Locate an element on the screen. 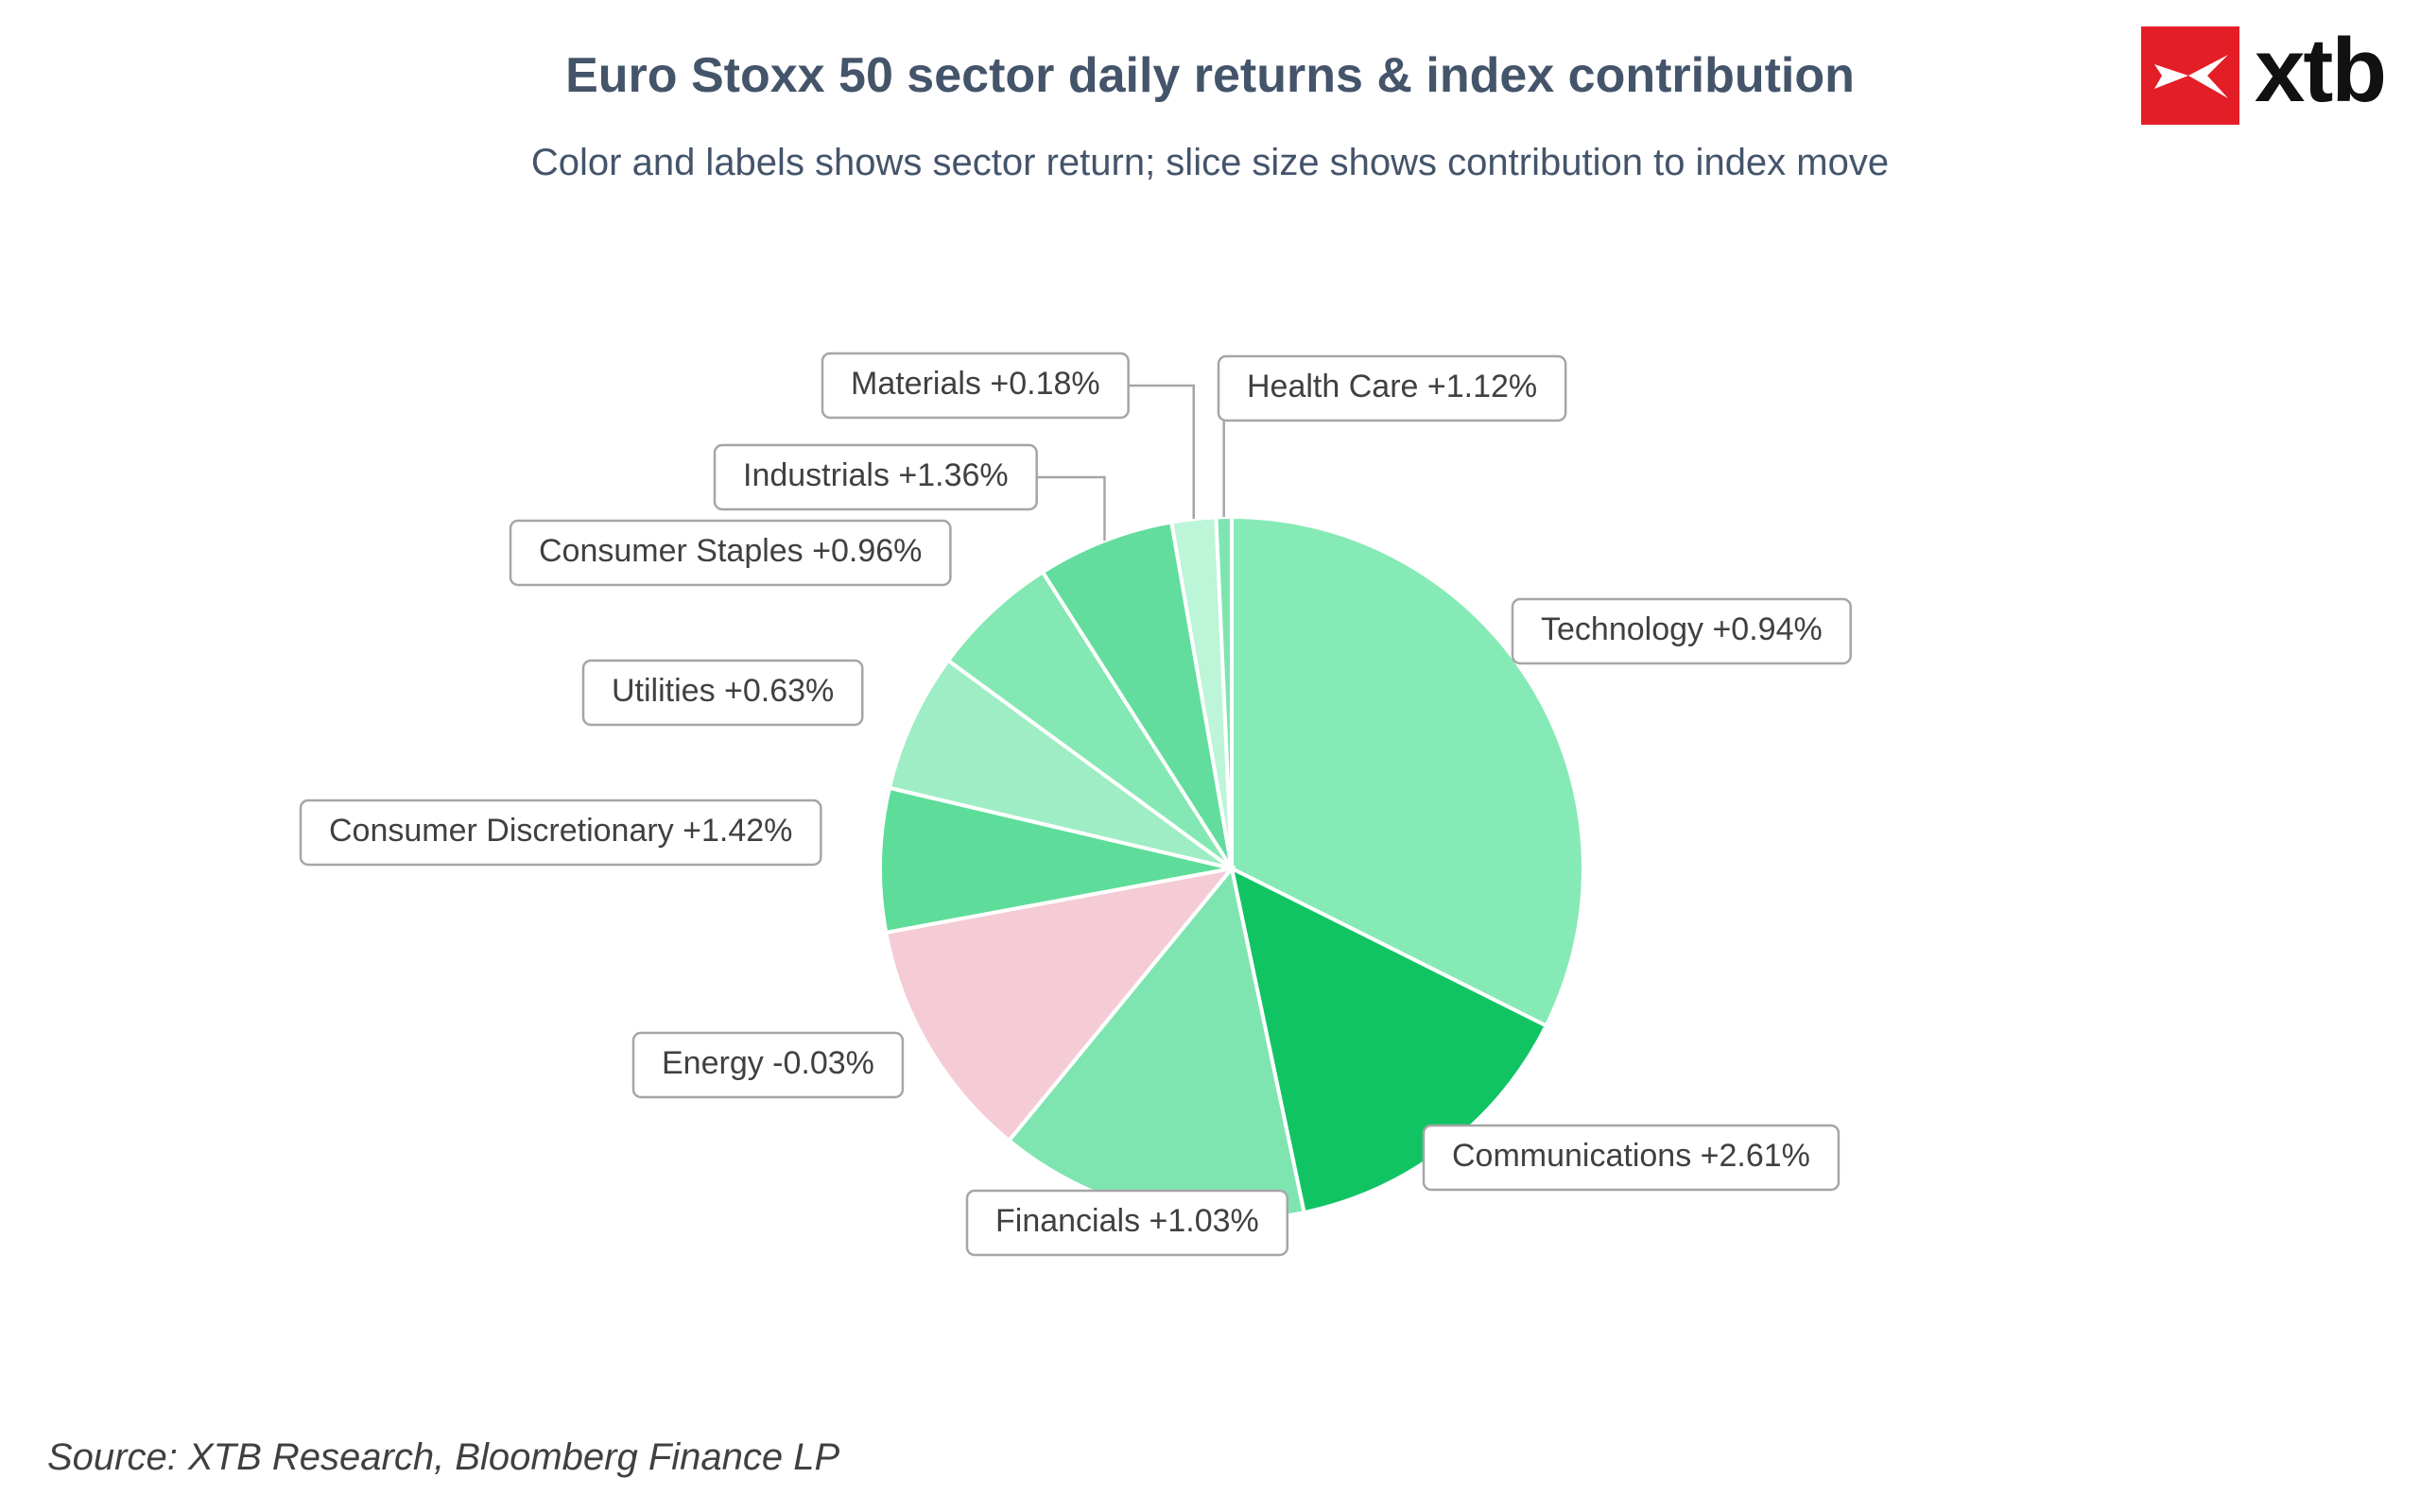 This screenshot has height=1512, width=2420. slice-label-industrials: Industrials +1.36% is located at coordinates (875, 477).